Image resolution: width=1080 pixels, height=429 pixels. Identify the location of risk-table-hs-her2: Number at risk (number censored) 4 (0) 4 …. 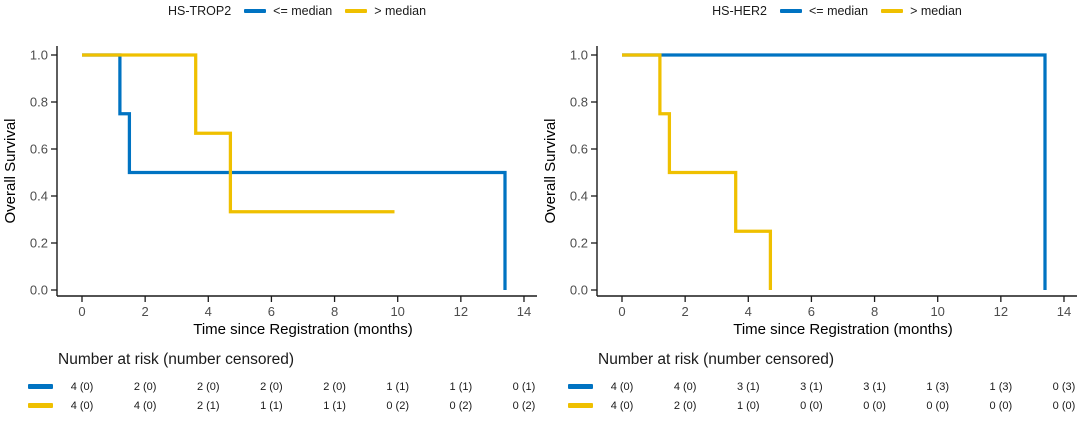
(810, 384).